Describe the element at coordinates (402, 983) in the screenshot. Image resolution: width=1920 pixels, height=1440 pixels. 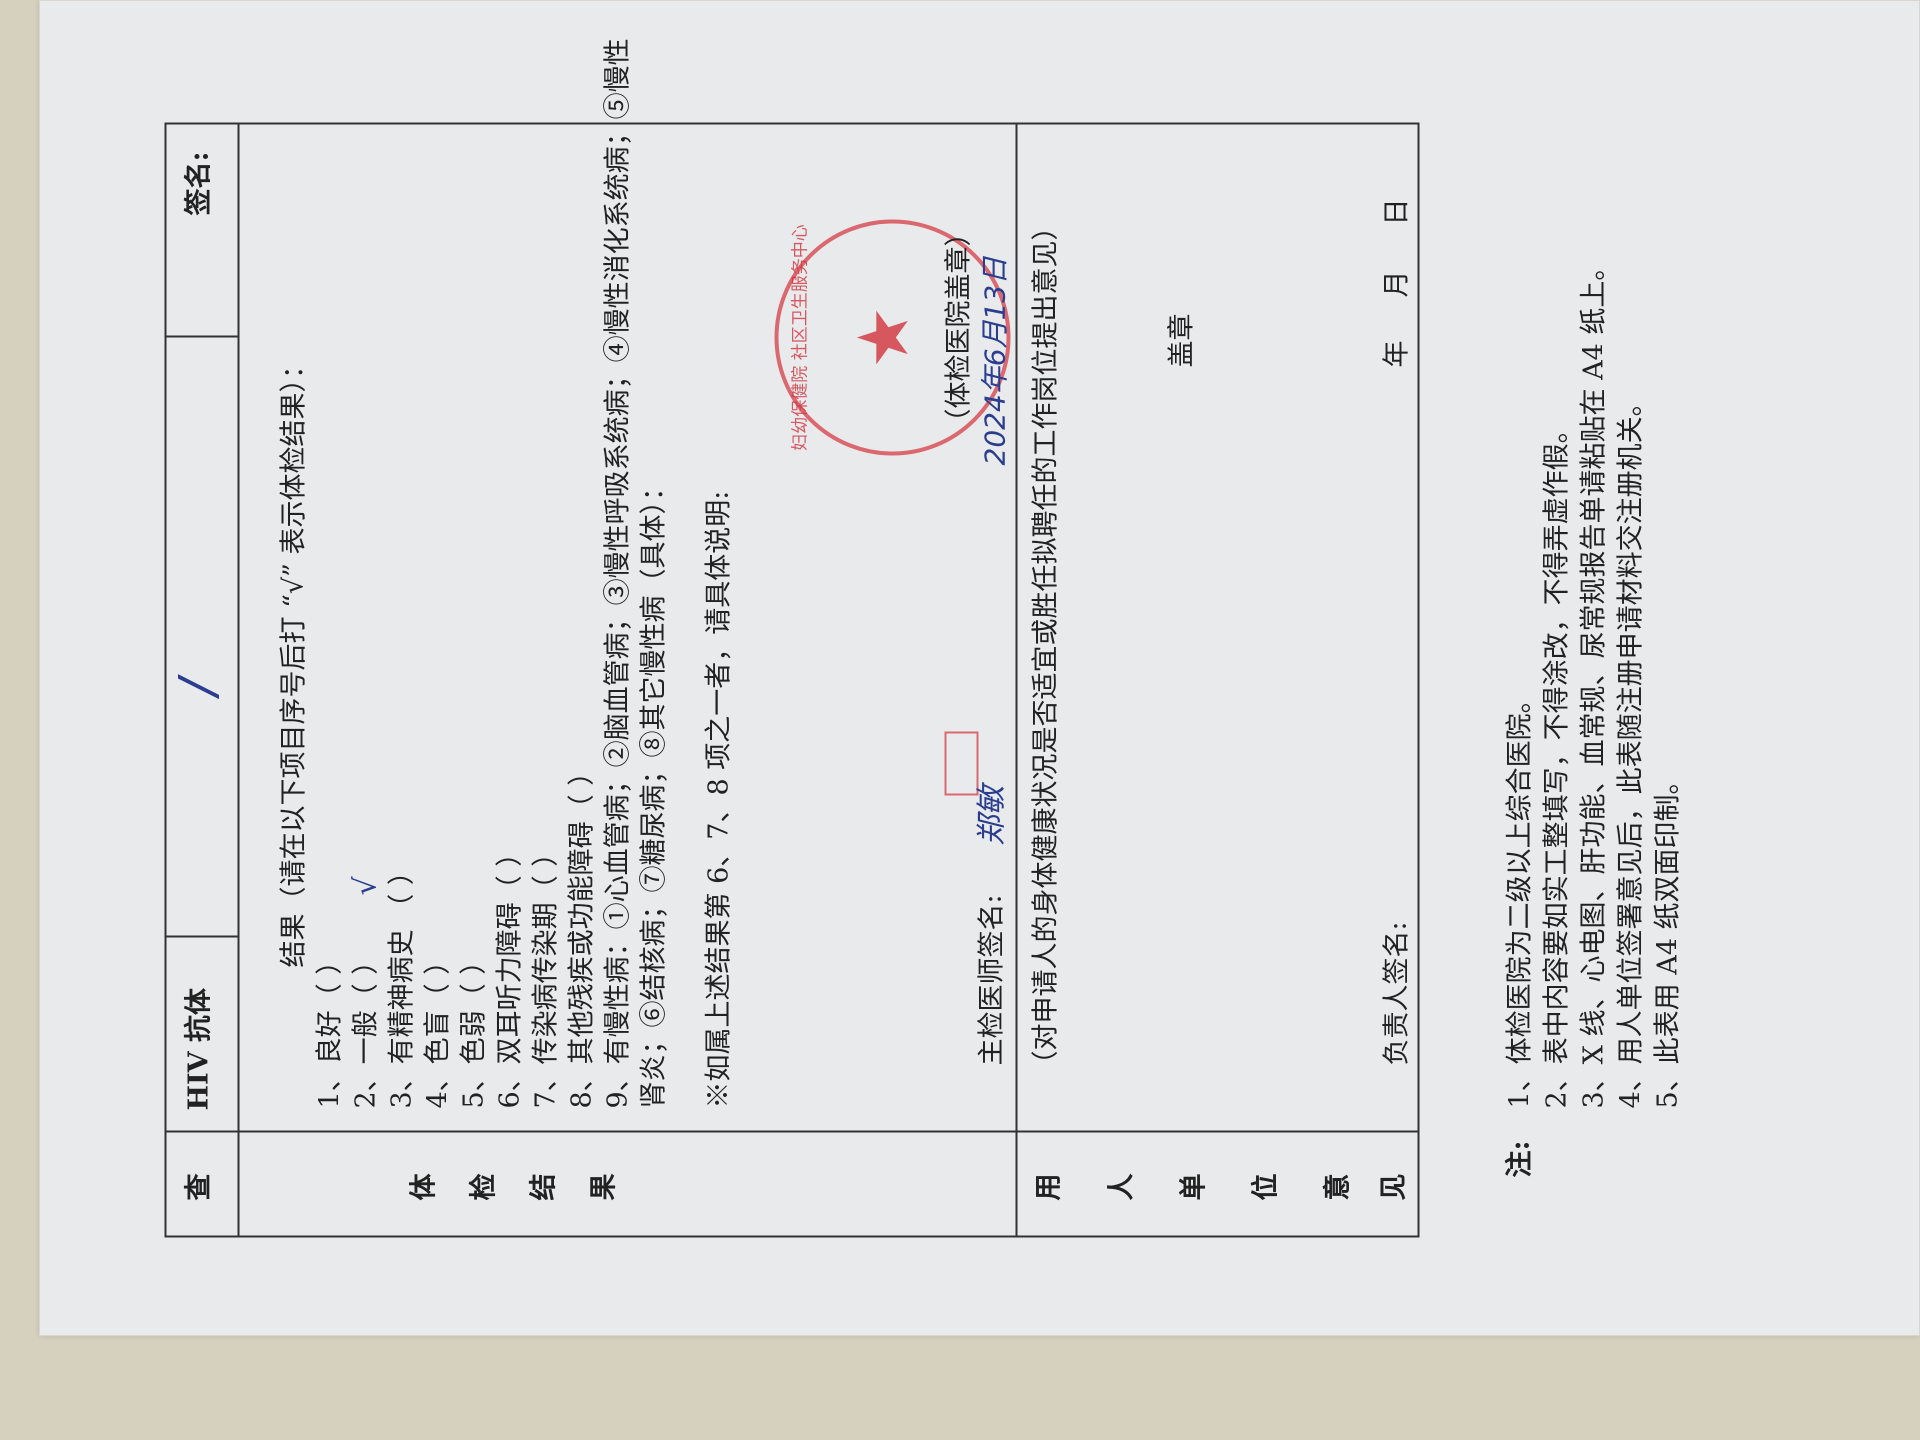
I see `result-item-3: 3、有精神病史 （ ）` at that location.